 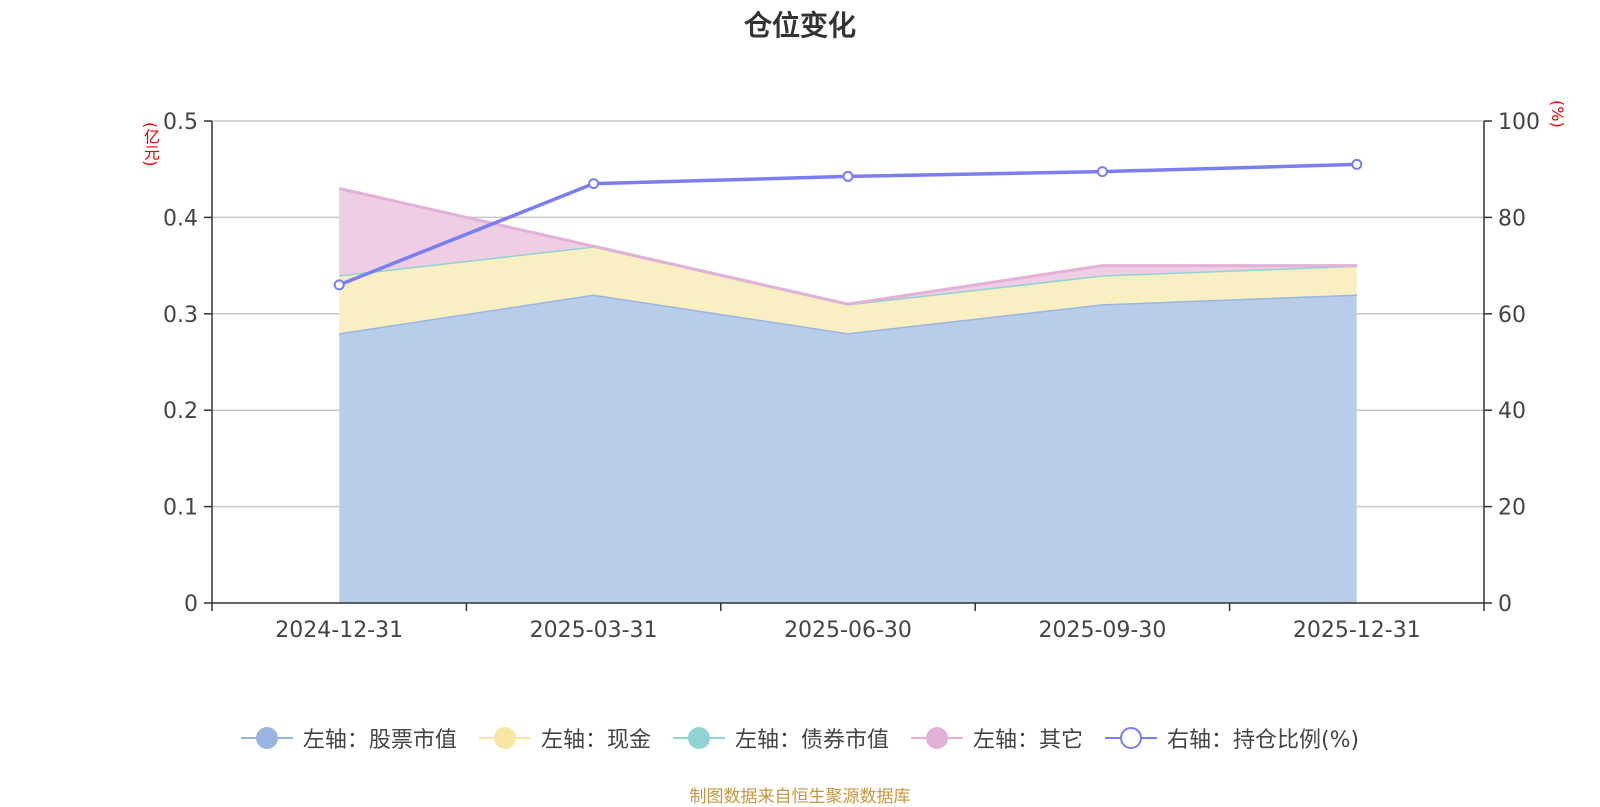 What do you see at coordinates (180, 411) in the screenshot?
I see `left-axis-tick-label: 0.2` at bounding box center [180, 411].